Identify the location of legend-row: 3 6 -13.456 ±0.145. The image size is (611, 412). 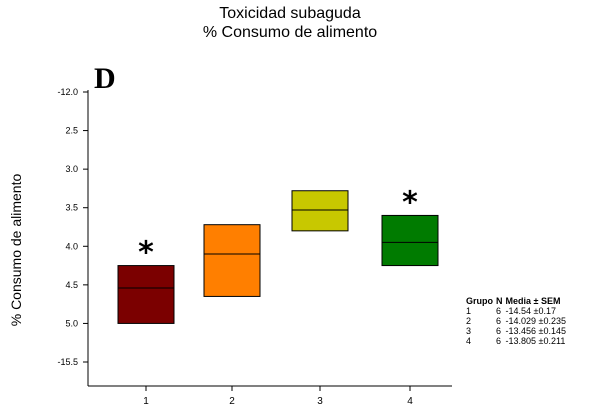
(517, 331).